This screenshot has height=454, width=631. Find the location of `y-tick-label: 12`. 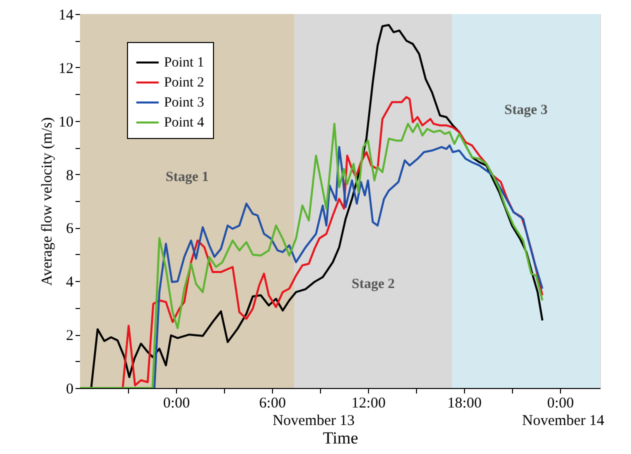

y-tick-label: 12 is located at coordinates (66, 68).